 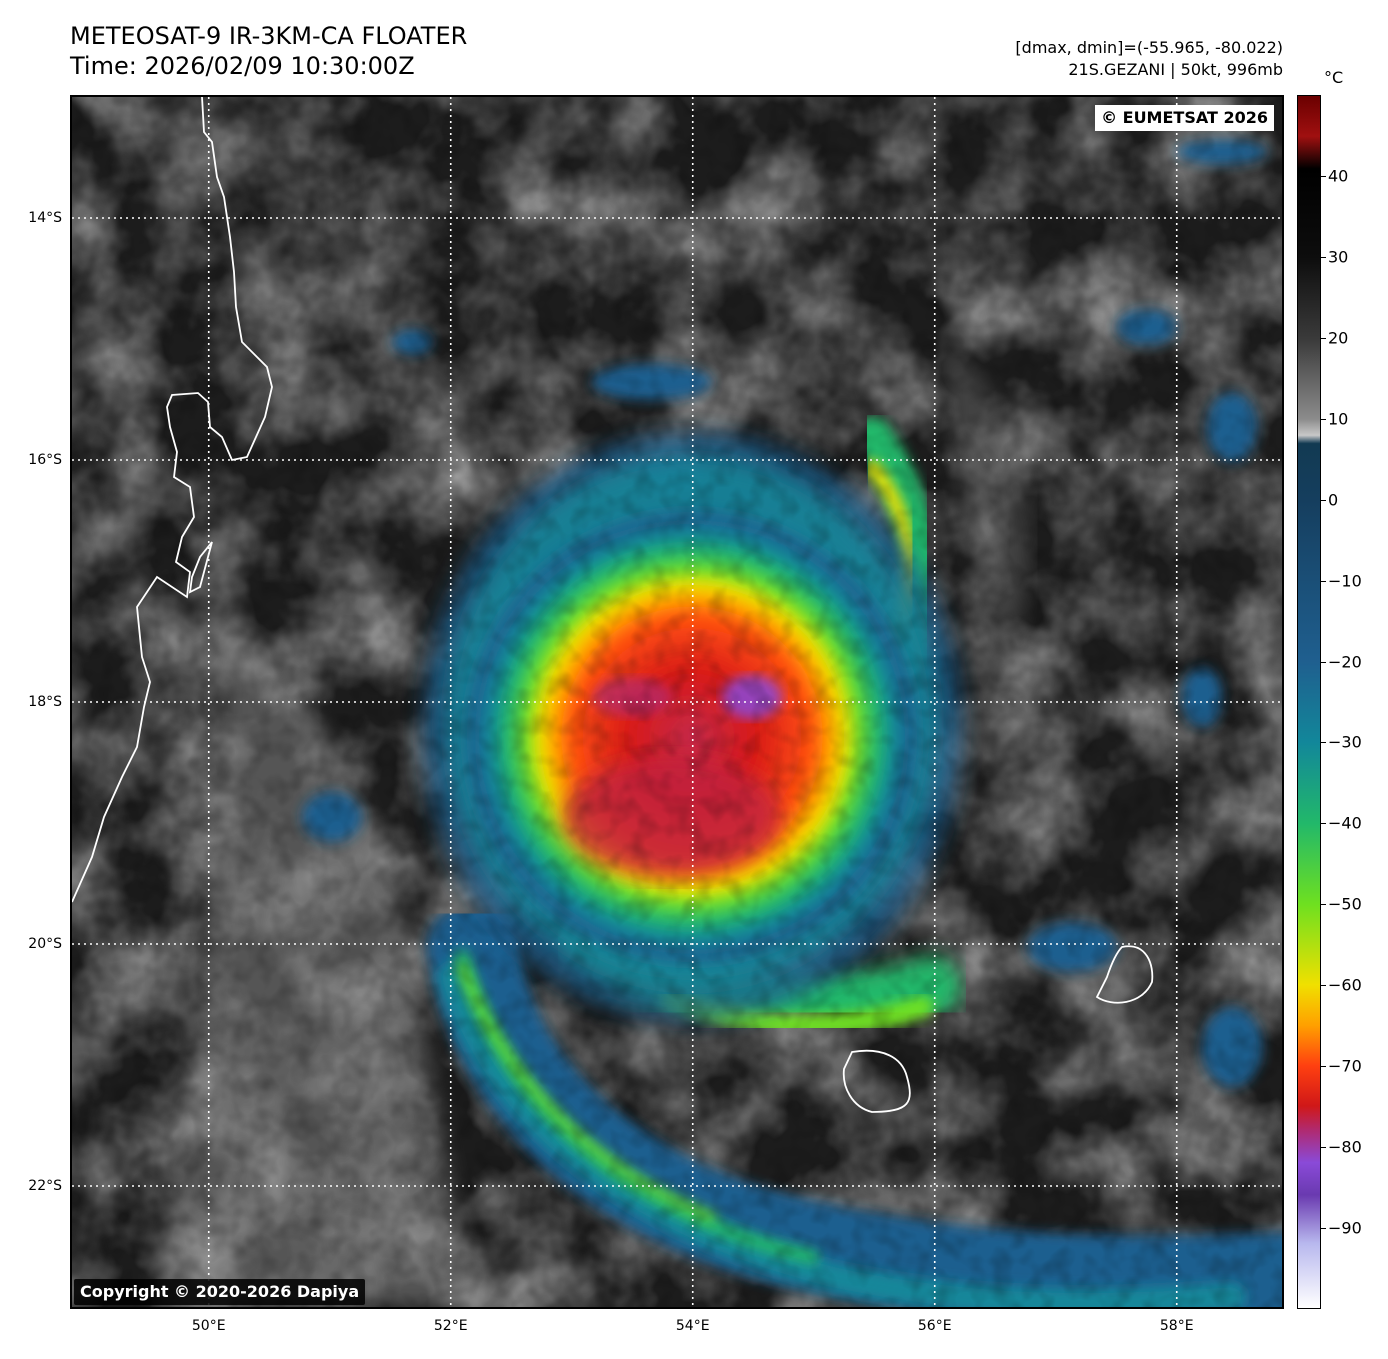 I want to click on latitude-label: 18°S, so click(x=45, y=702).